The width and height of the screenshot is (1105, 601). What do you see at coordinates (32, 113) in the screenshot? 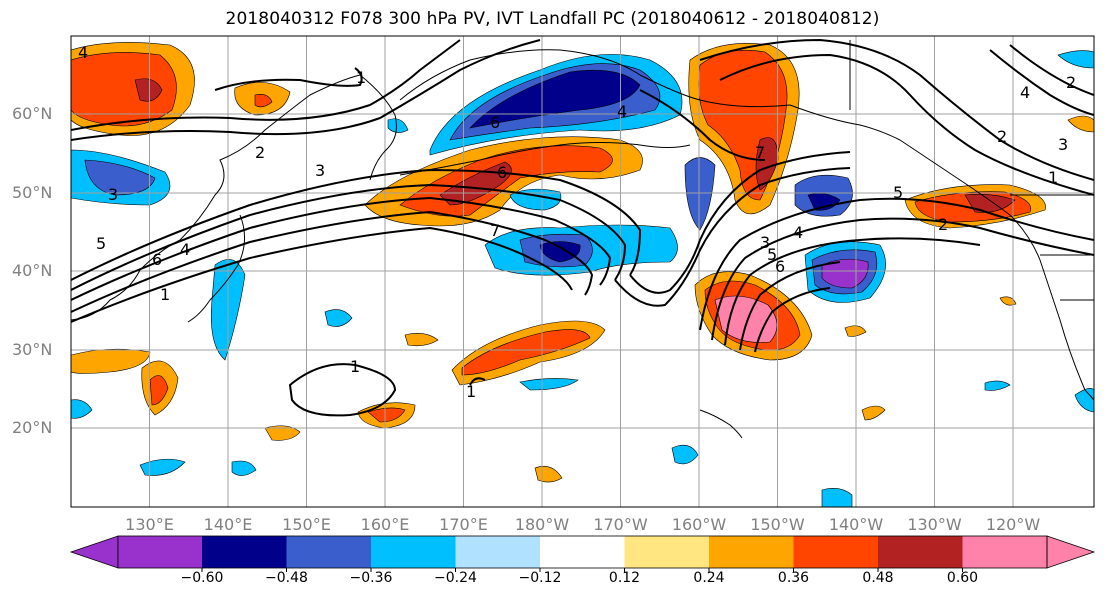
I see `lat-label-60n: 60°N` at bounding box center [32, 113].